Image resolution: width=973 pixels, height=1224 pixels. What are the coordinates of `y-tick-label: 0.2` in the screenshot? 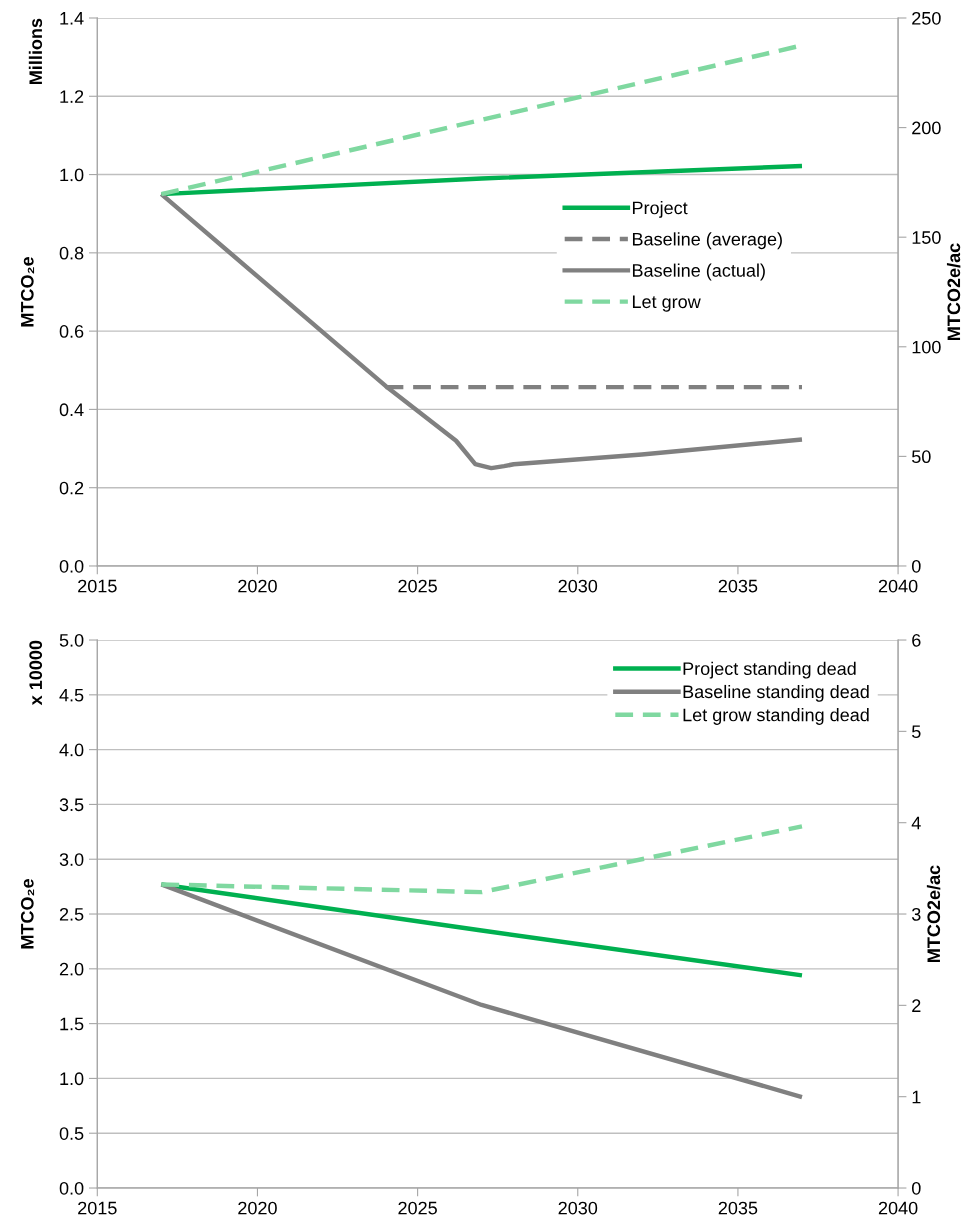 It's located at (71, 488).